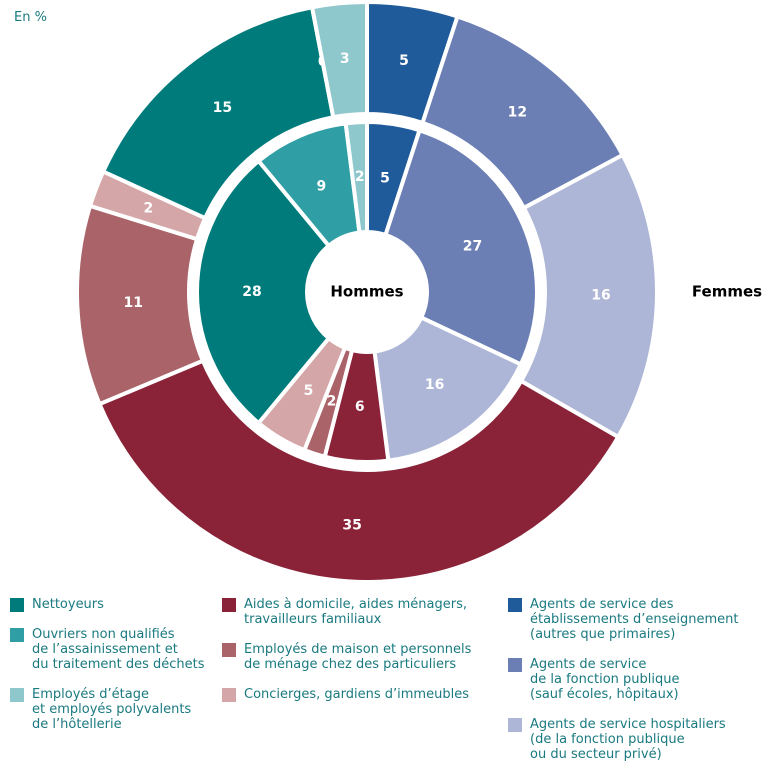 This screenshot has width=762, height=771. I want to click on data-label: 12, so click(517, 113).